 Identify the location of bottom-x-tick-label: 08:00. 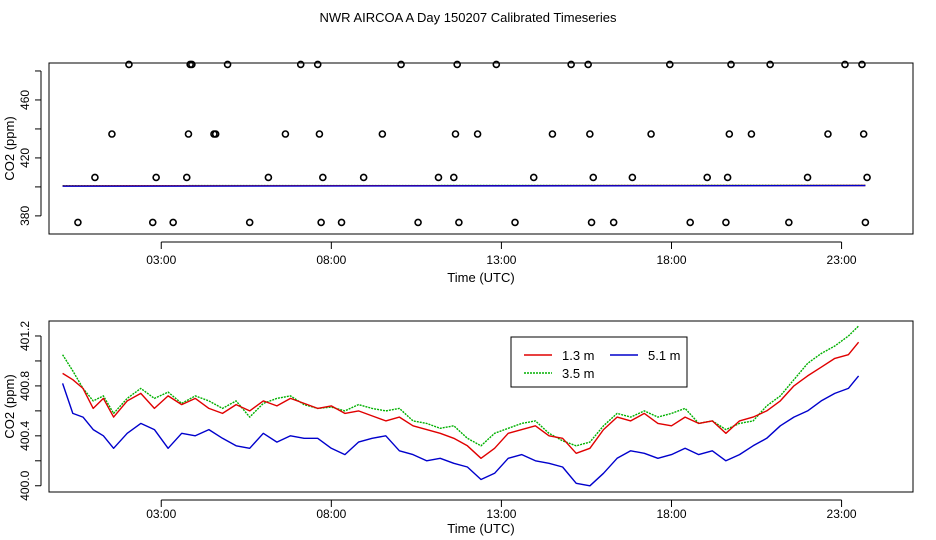
(331, 514).